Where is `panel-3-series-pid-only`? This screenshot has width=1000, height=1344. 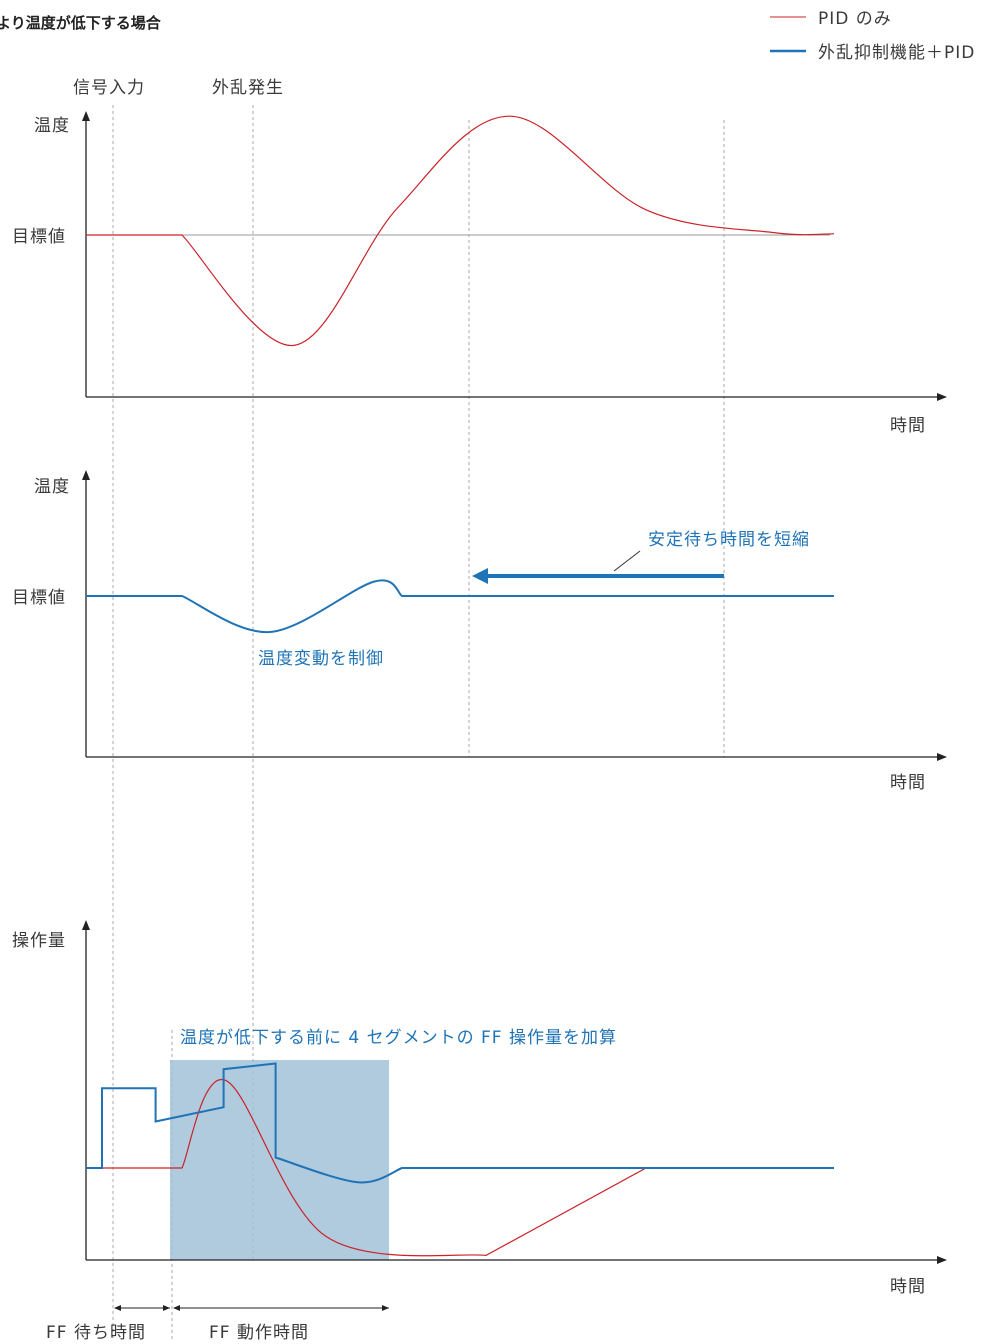 panel-3-series-pid-only is located at coordinates (460, 1168).